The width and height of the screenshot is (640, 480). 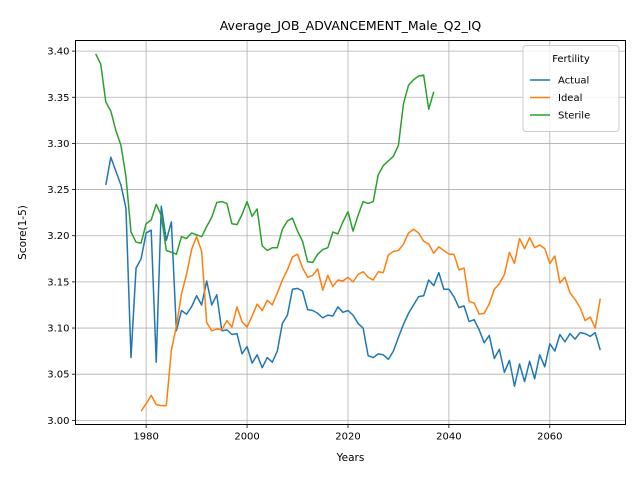 I want to click on legend-box, so click(x=571, y=88).